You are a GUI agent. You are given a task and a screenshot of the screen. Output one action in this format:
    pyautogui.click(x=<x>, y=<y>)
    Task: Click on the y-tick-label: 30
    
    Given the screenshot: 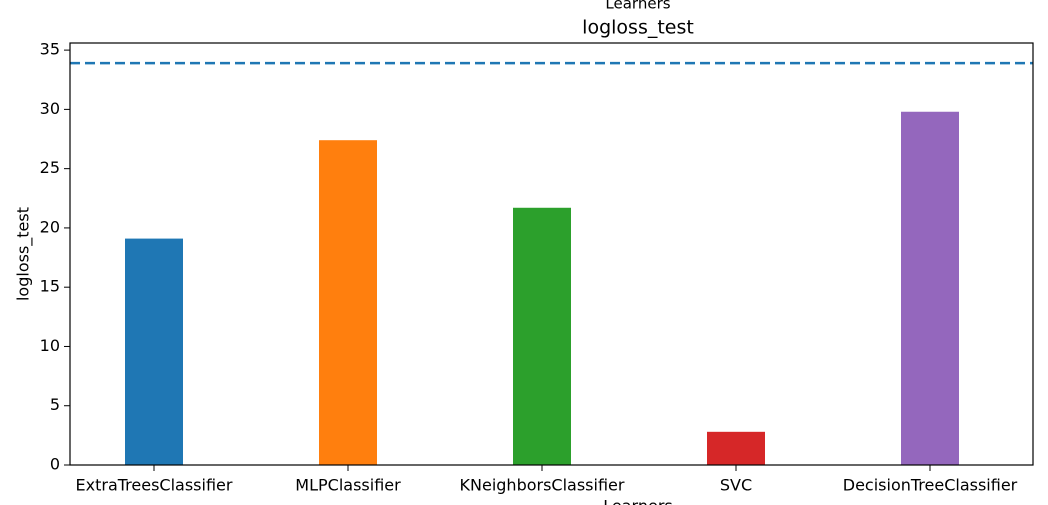 What is the action you would take?
    pyautogui.click(x=50, y=108)
    